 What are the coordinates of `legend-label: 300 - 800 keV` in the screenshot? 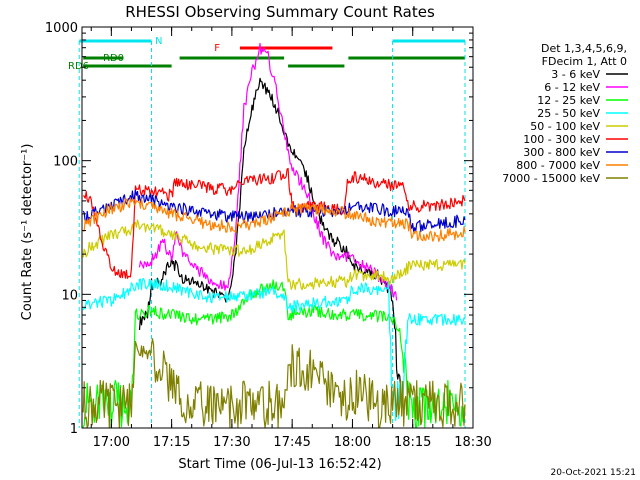 It's located at (561, 152).